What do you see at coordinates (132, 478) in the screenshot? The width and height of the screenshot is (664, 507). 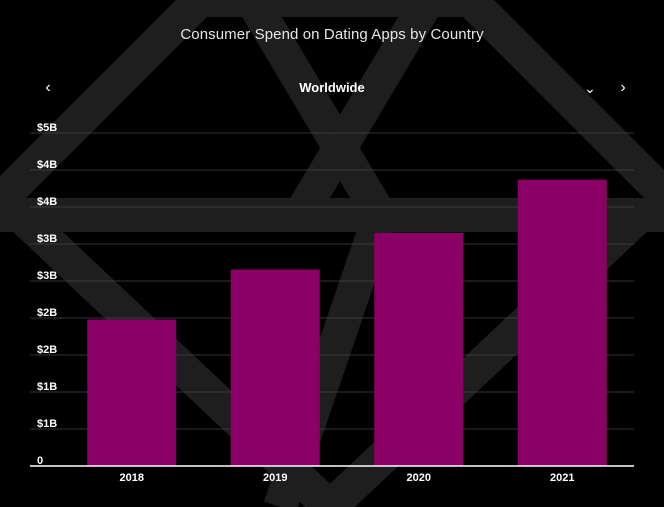 I see `x-tick-label: 2018` at bounding box center [132, 478].